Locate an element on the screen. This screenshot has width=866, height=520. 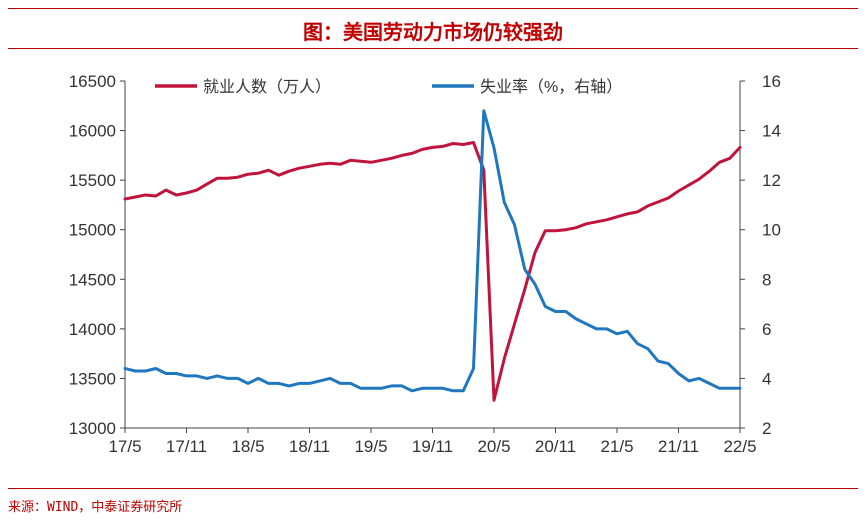
y-right-tick-label: 4 is located at coordinates (766, 378).